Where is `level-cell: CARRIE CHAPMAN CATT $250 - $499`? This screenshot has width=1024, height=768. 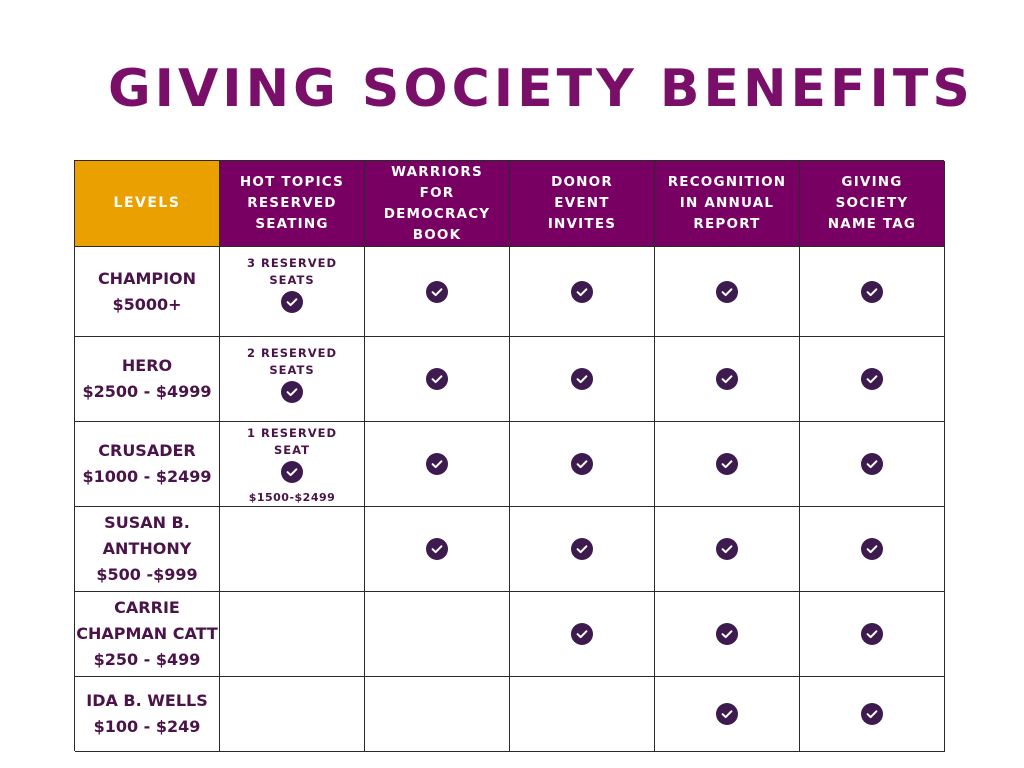 level-cell: CARRIE CHAPMAN CATT $250 - $499 is located at coordinates (147, 634).